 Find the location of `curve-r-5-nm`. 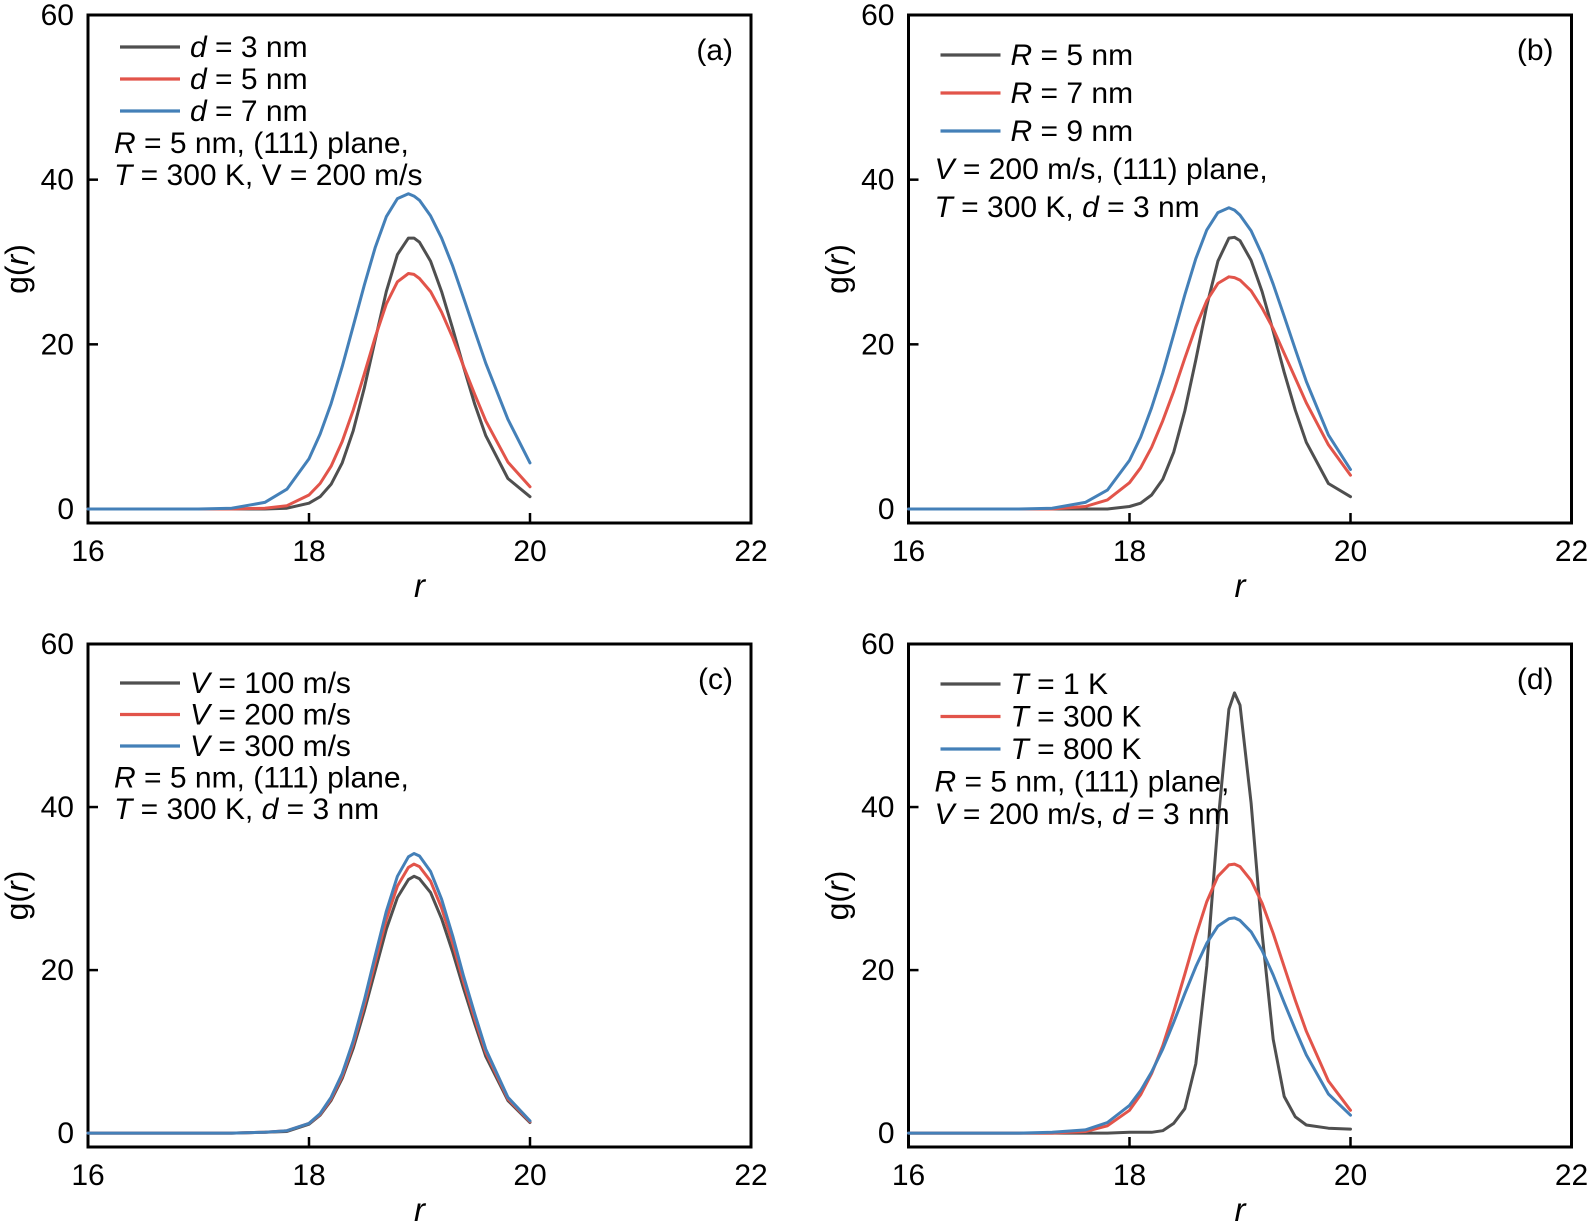

curve-r-5-nm is located at coordinates (1129, 373).